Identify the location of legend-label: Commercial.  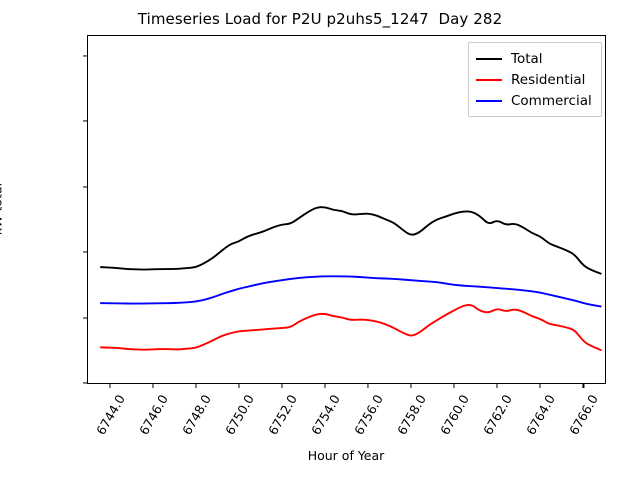
(551, 100).